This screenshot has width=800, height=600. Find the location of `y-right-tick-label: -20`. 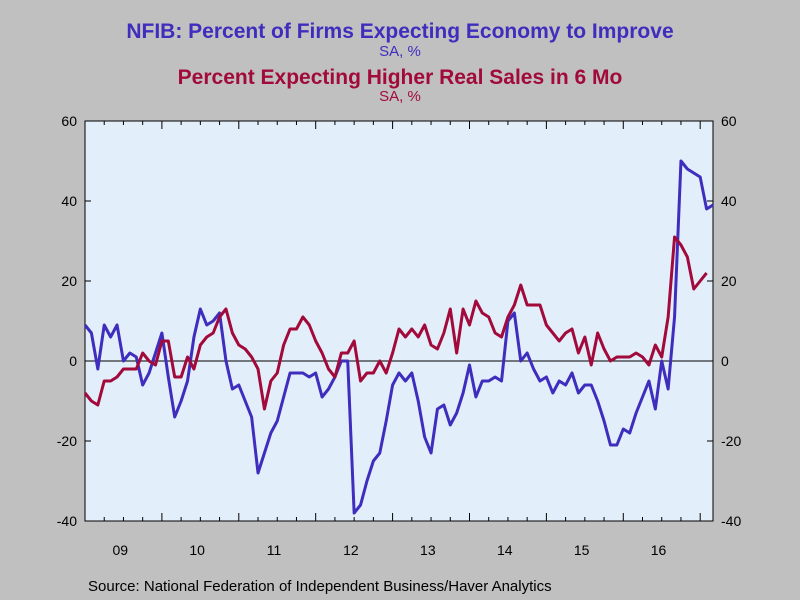

y-right-tick-label: -20 is located at coordinates (731, 441).